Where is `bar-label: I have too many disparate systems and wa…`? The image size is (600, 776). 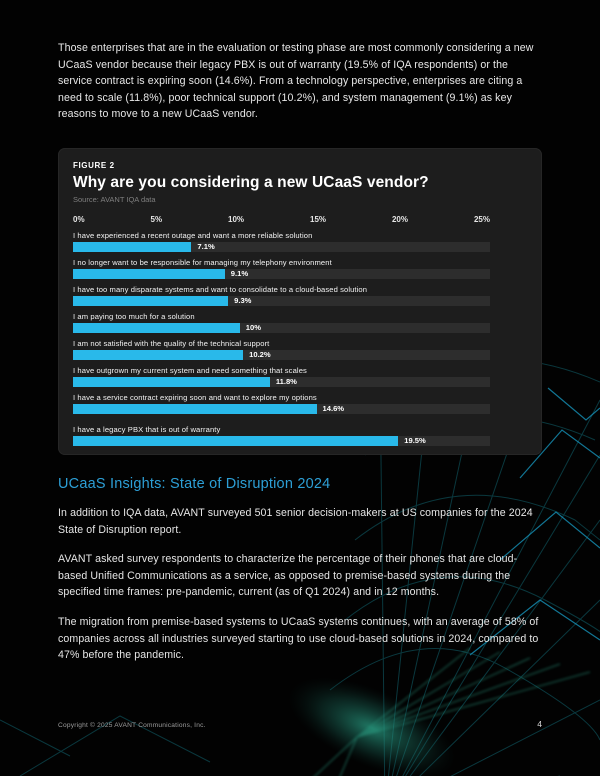
bar-label: I have too many disparate systems and wa… is located at coordinates (220, 289).